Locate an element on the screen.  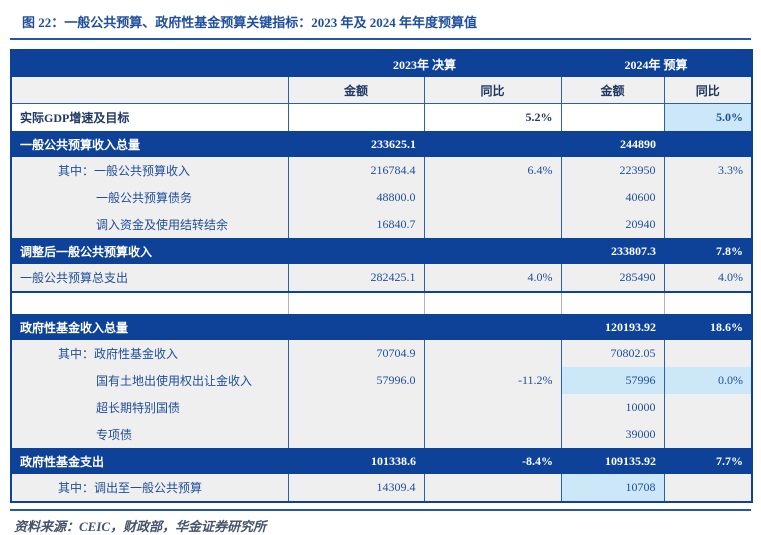
table-row: 专项债 39000 is located at coordinates (382, 434).